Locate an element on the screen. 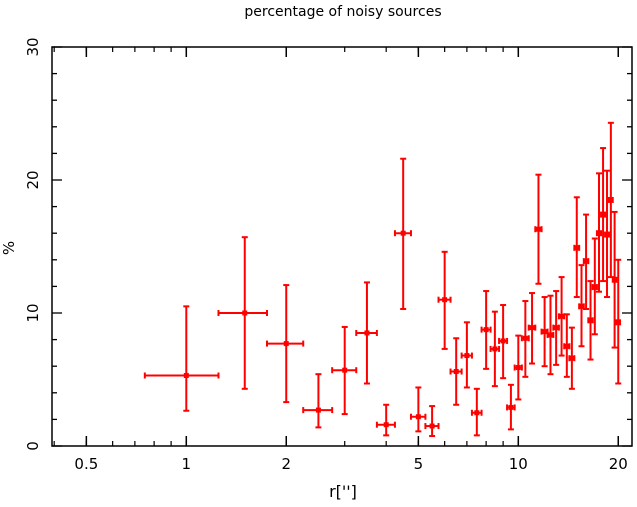 Image resolution: width=637 pixels, height=507 pixels. x-tick-label: 0.5 is located at coordinates (86, 464).